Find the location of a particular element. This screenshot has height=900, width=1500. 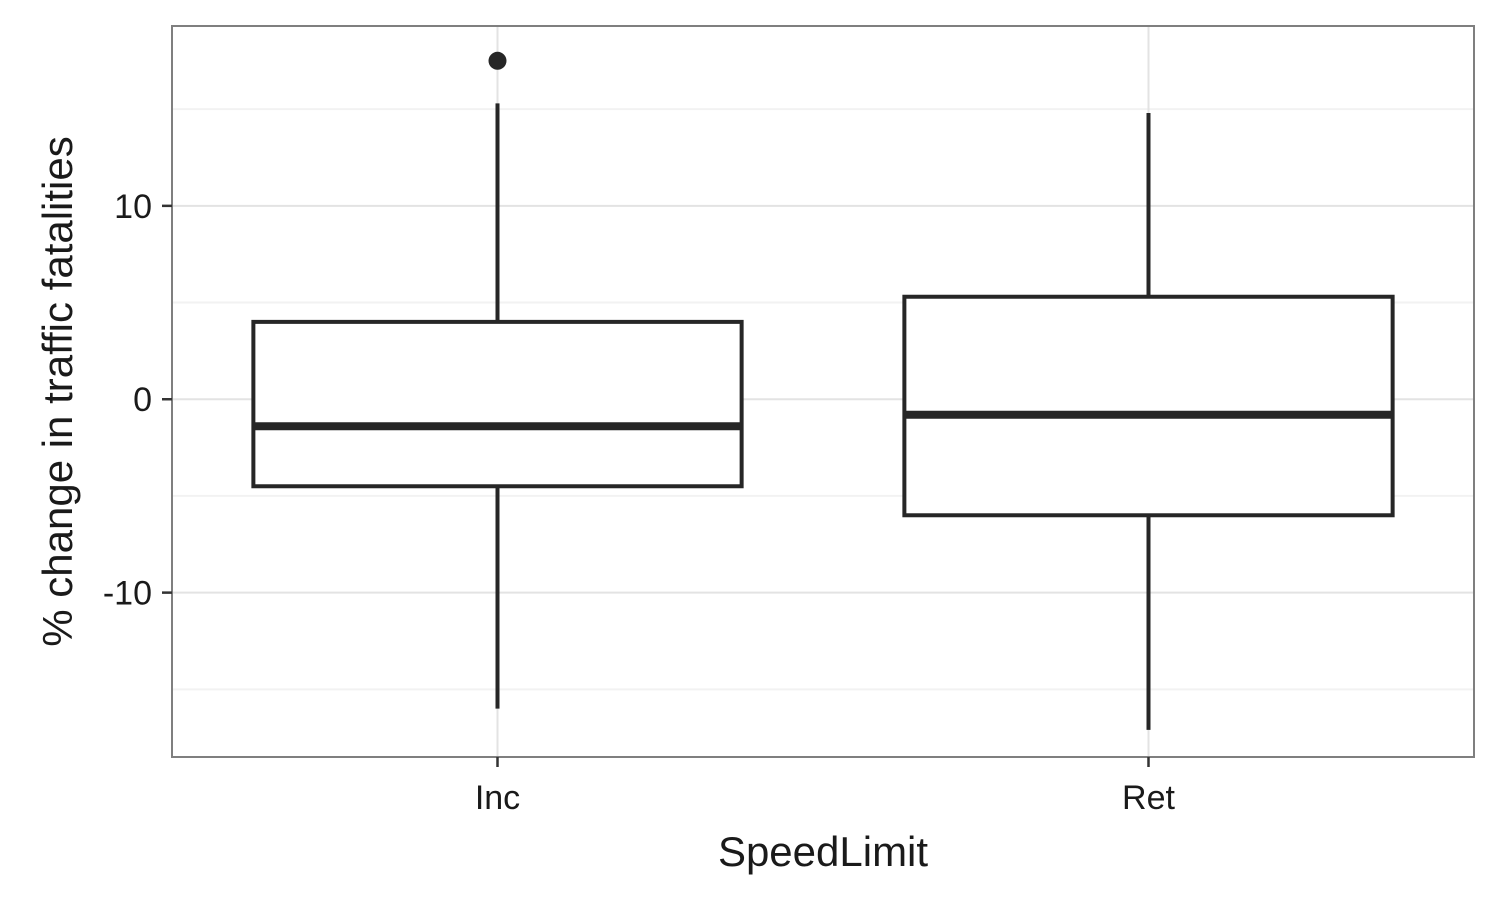

y-tick-label: 0 is located at coordinates (142, 400).